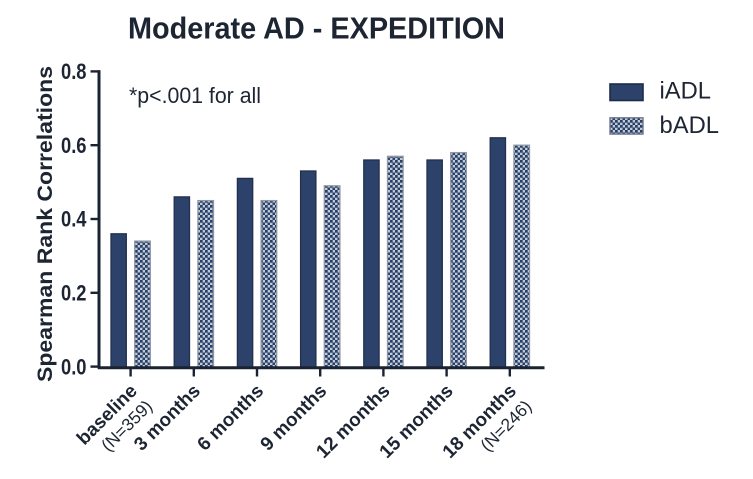  Describe the element at coordinates (74, 71) in the screenshot. I see `svg-text: 0.8` at that location.